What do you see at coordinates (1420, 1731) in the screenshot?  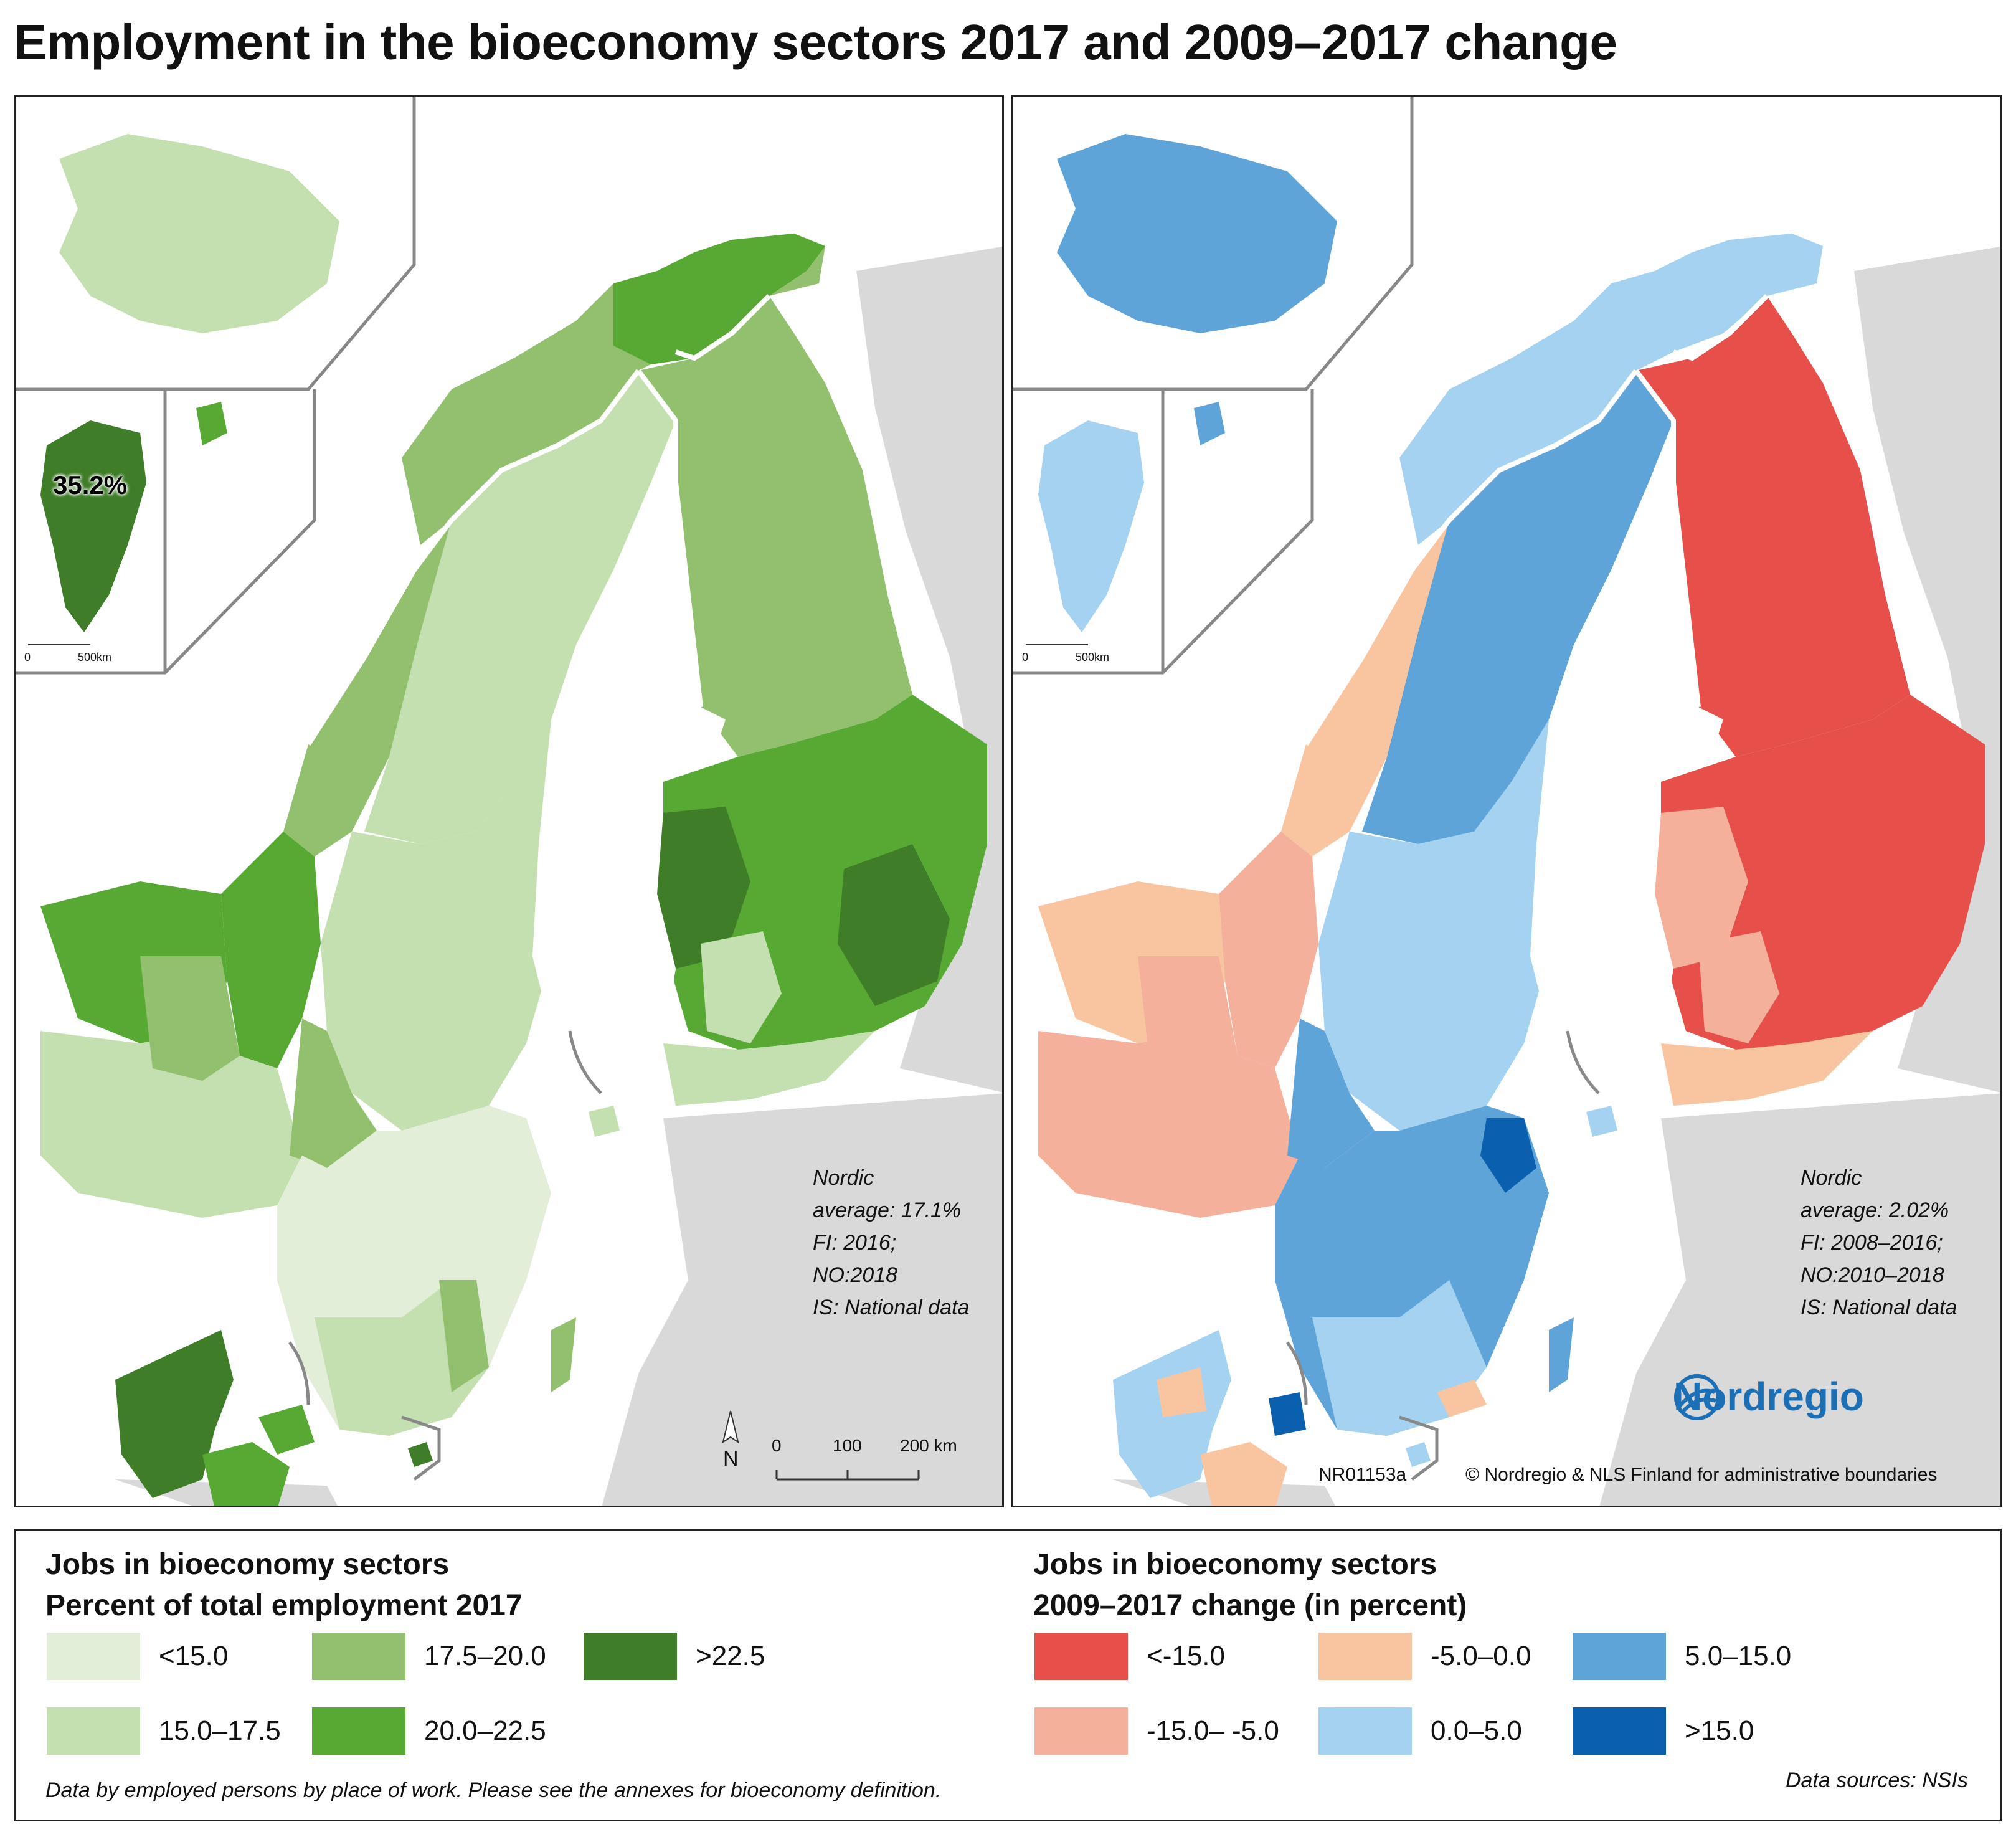 I see `legend-item-0-5: 0.0–5.0` at bounding box center [1420, 1731].